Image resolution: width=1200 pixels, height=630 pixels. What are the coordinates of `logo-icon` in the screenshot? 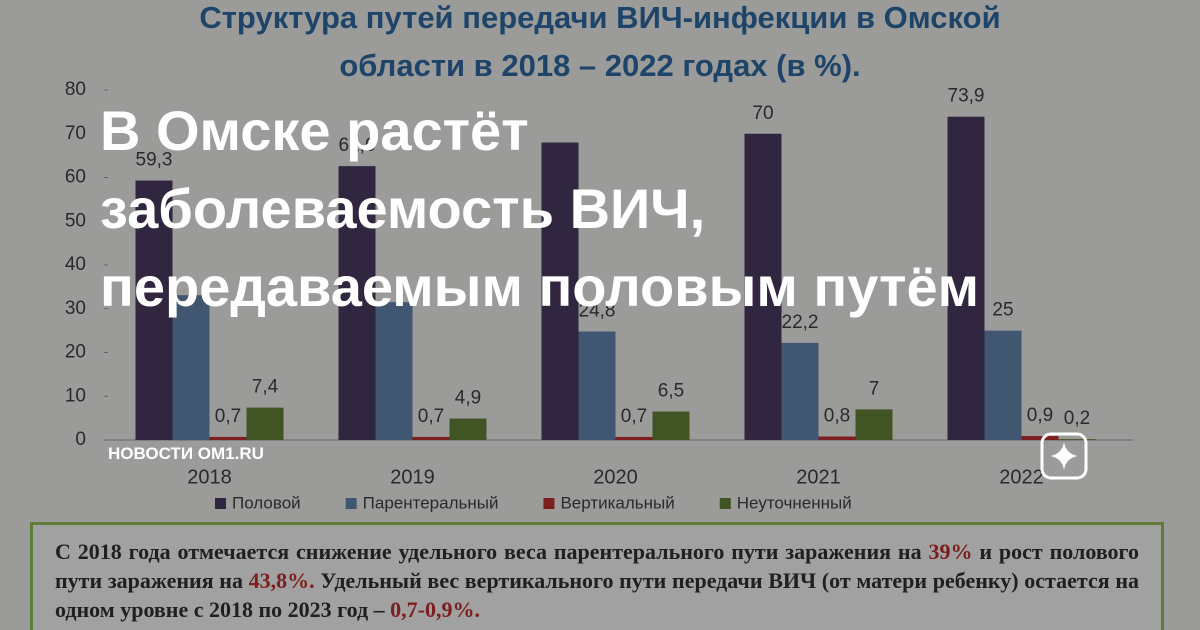 It's located at (1064, 456).